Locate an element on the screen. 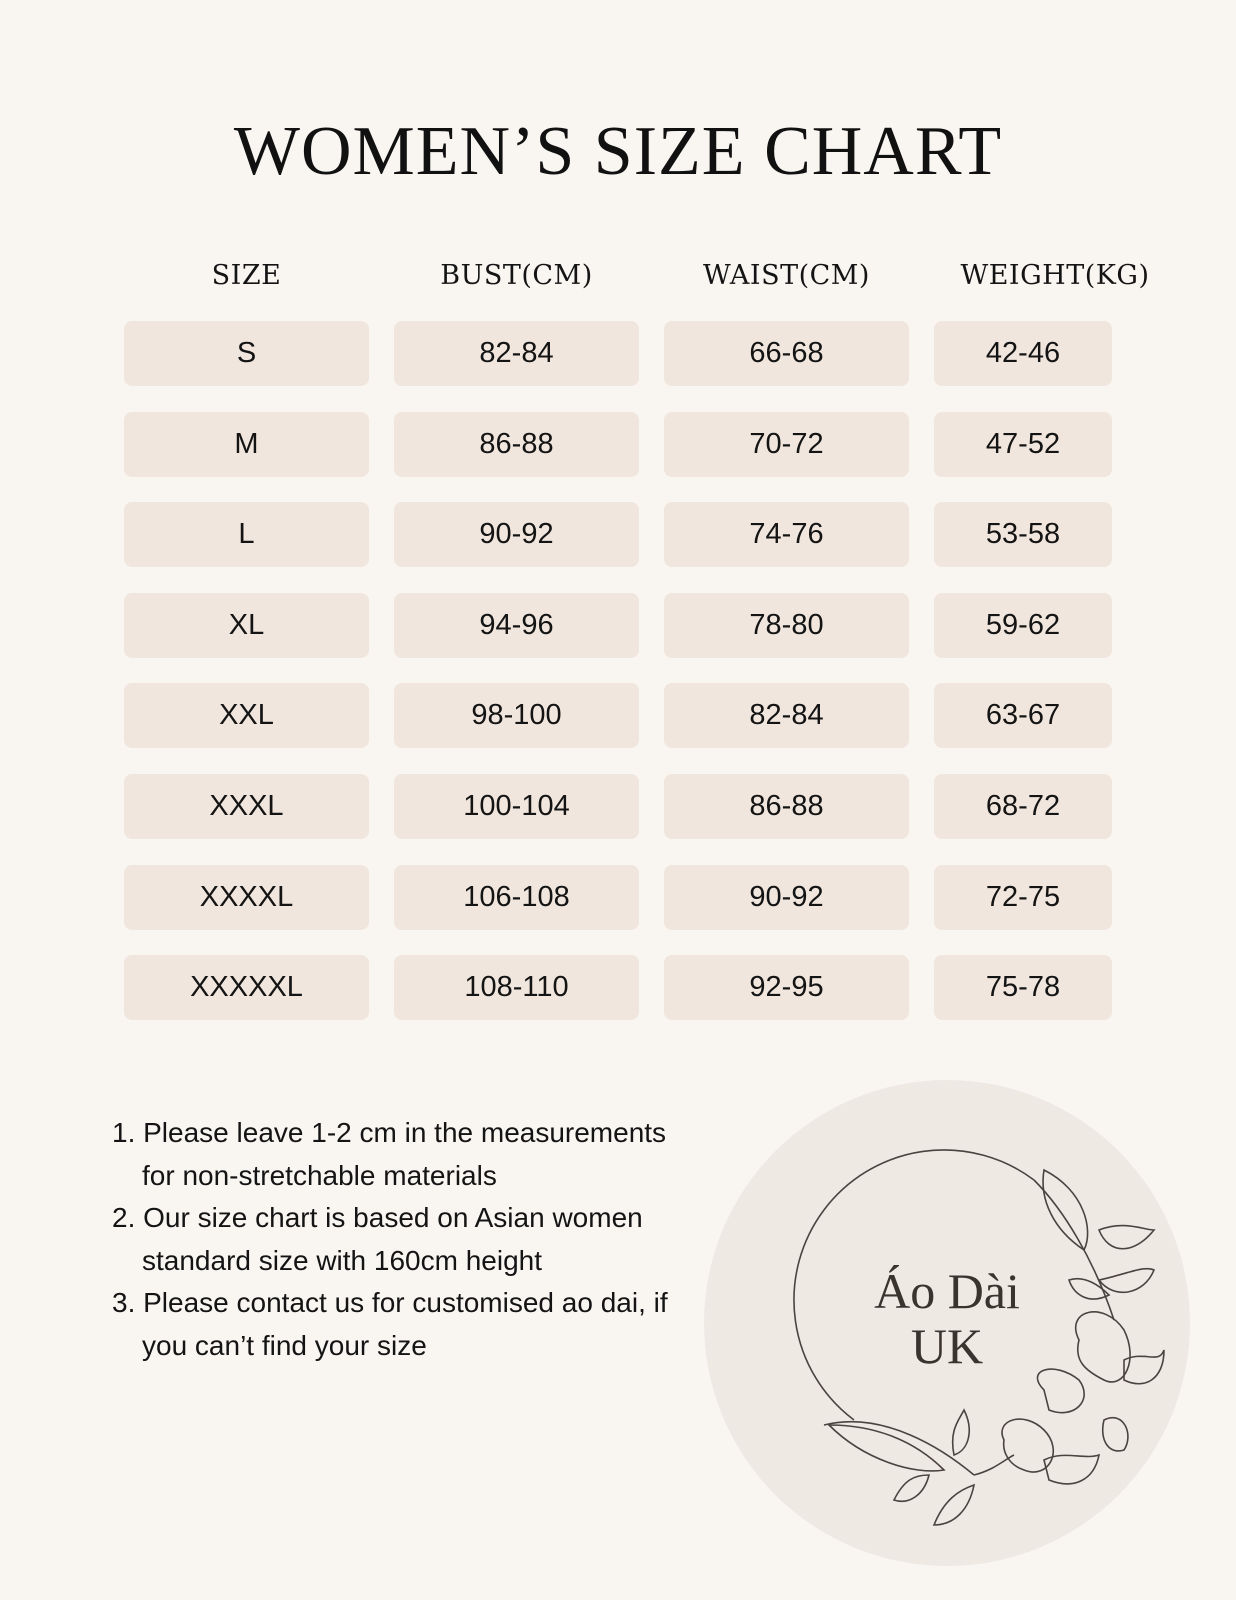 The width and height of the screenshot is (1236, 1600). floral-wreath-icon is located at coordinates (979, 1337).